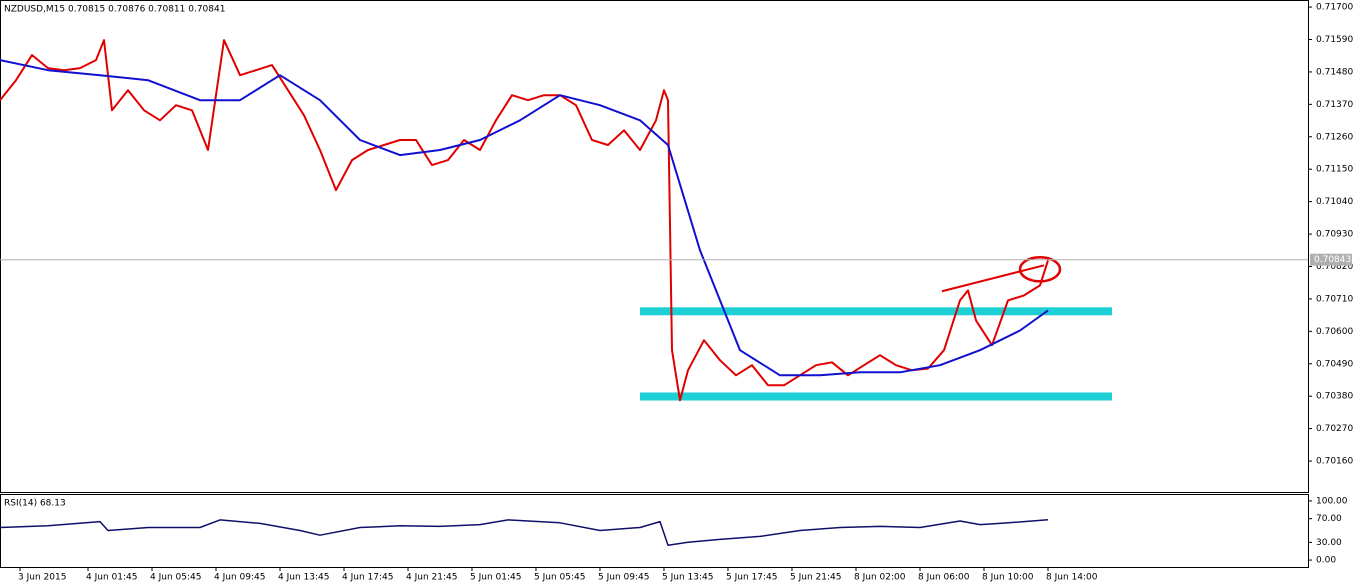 Image resolution: width=1362 pixels, height=587 pixels. Describe the element at coordinates (1334, 137) in the screenshot. I see `y-tick-label: 0.71260` at that location.